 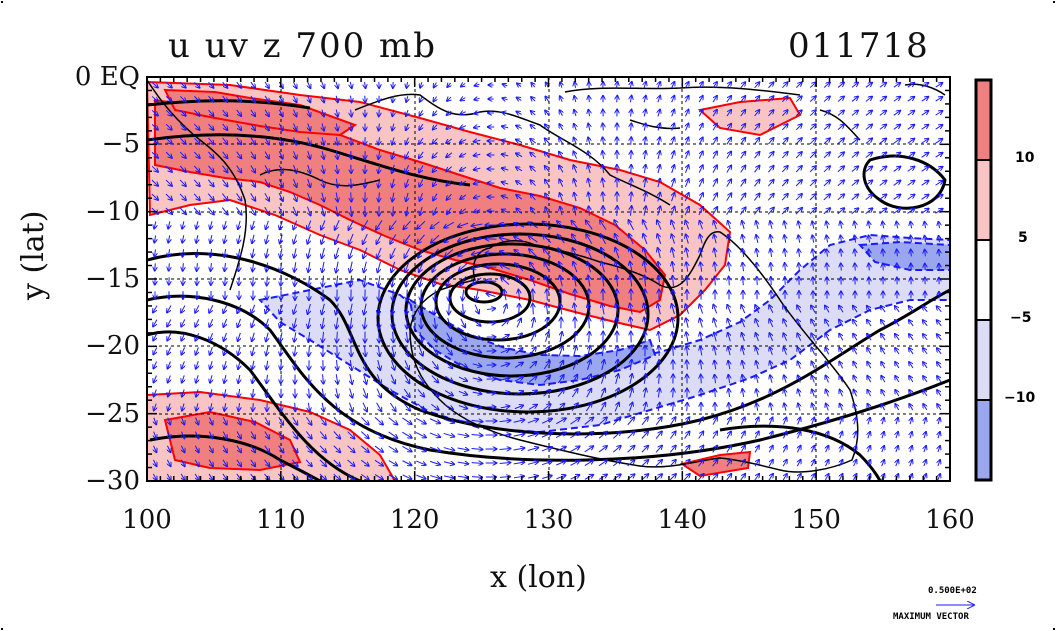 What do you see at coordinates (107, 77) in the screenshot?
I see `y-tick-label: 0 EQ` at bounding box center [107, 77].